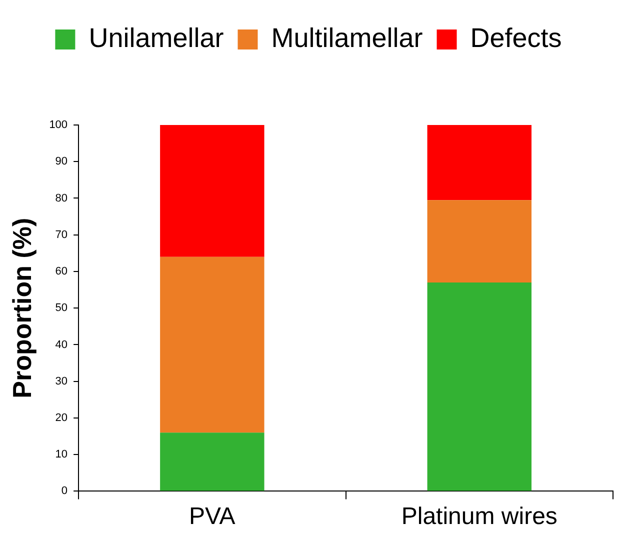 The image size is (625, 536). What do you see at coordinates (347, 37) in the screenshot?
I see `legend-label: Multilamellar` at bounding box center [347, 37].